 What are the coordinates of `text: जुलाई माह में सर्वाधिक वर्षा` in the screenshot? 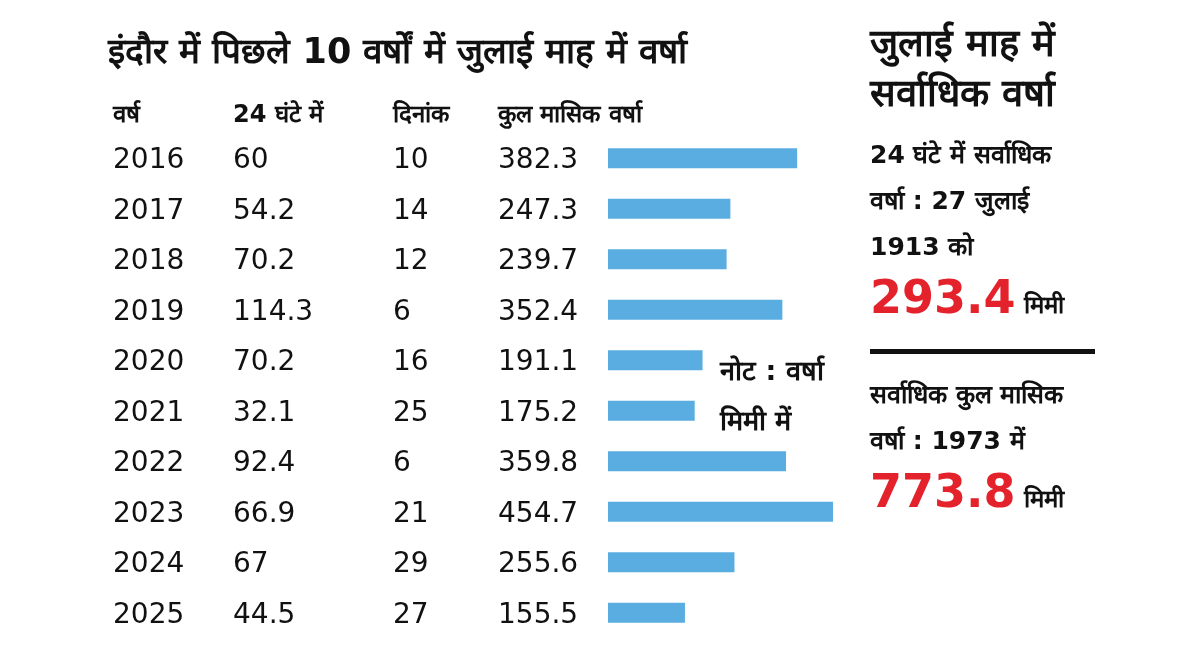 It's located at (963, 68).